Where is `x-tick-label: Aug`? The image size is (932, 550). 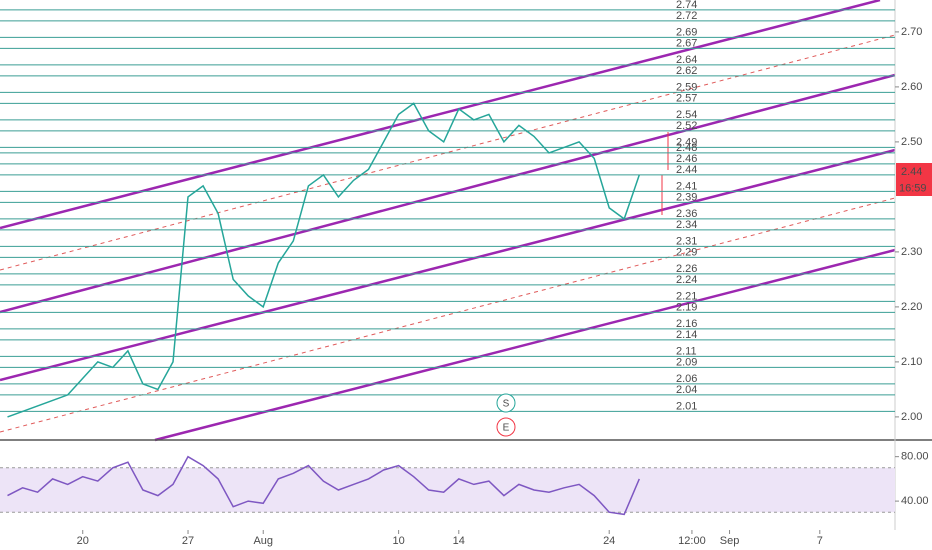 x-tick-label: Aug is located at coordinates (263, 541).